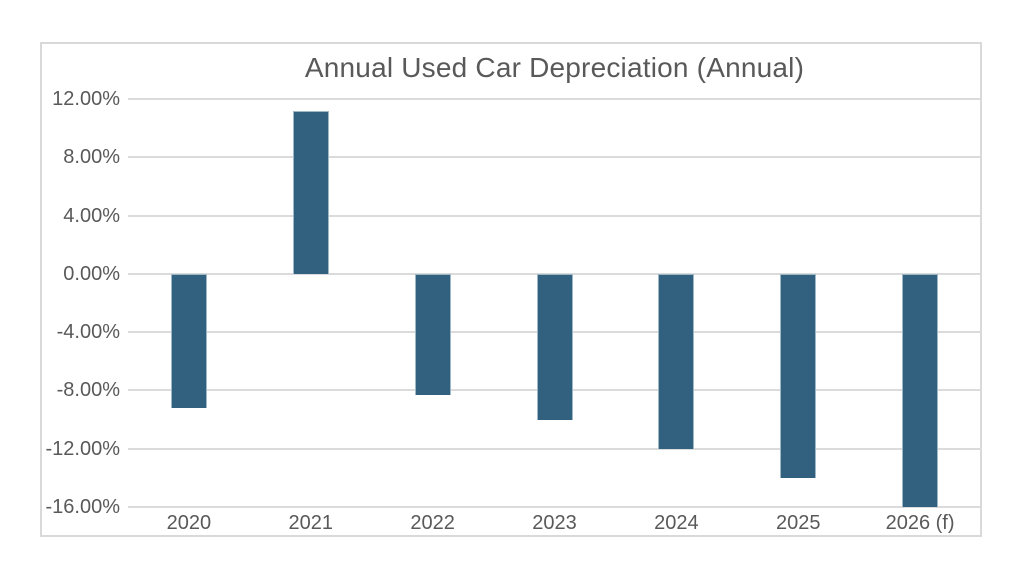 The width and height of the screenshot is (1024, 576). What do you see at coordinates (920, 523) in the screenshot?
I see `x-axis-category-label: 2026 (f)` at bounding box center [920, 523].